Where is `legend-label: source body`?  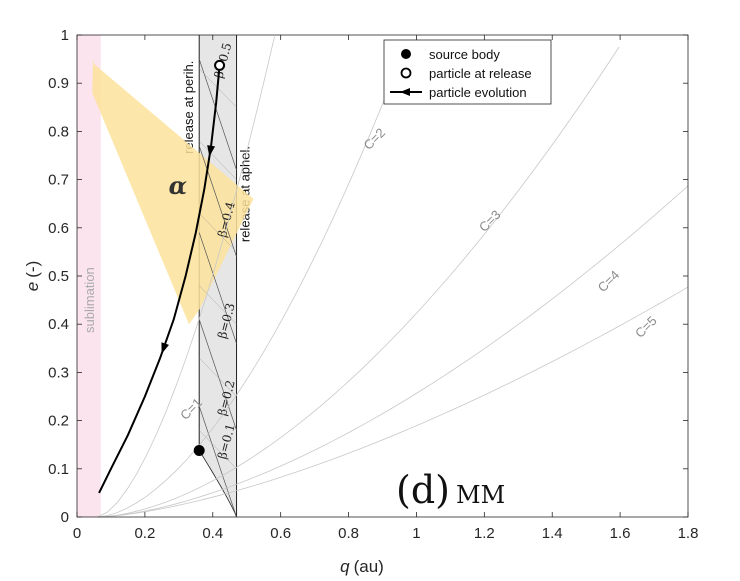
legend-label: source body is located at coordinates (464, 54).